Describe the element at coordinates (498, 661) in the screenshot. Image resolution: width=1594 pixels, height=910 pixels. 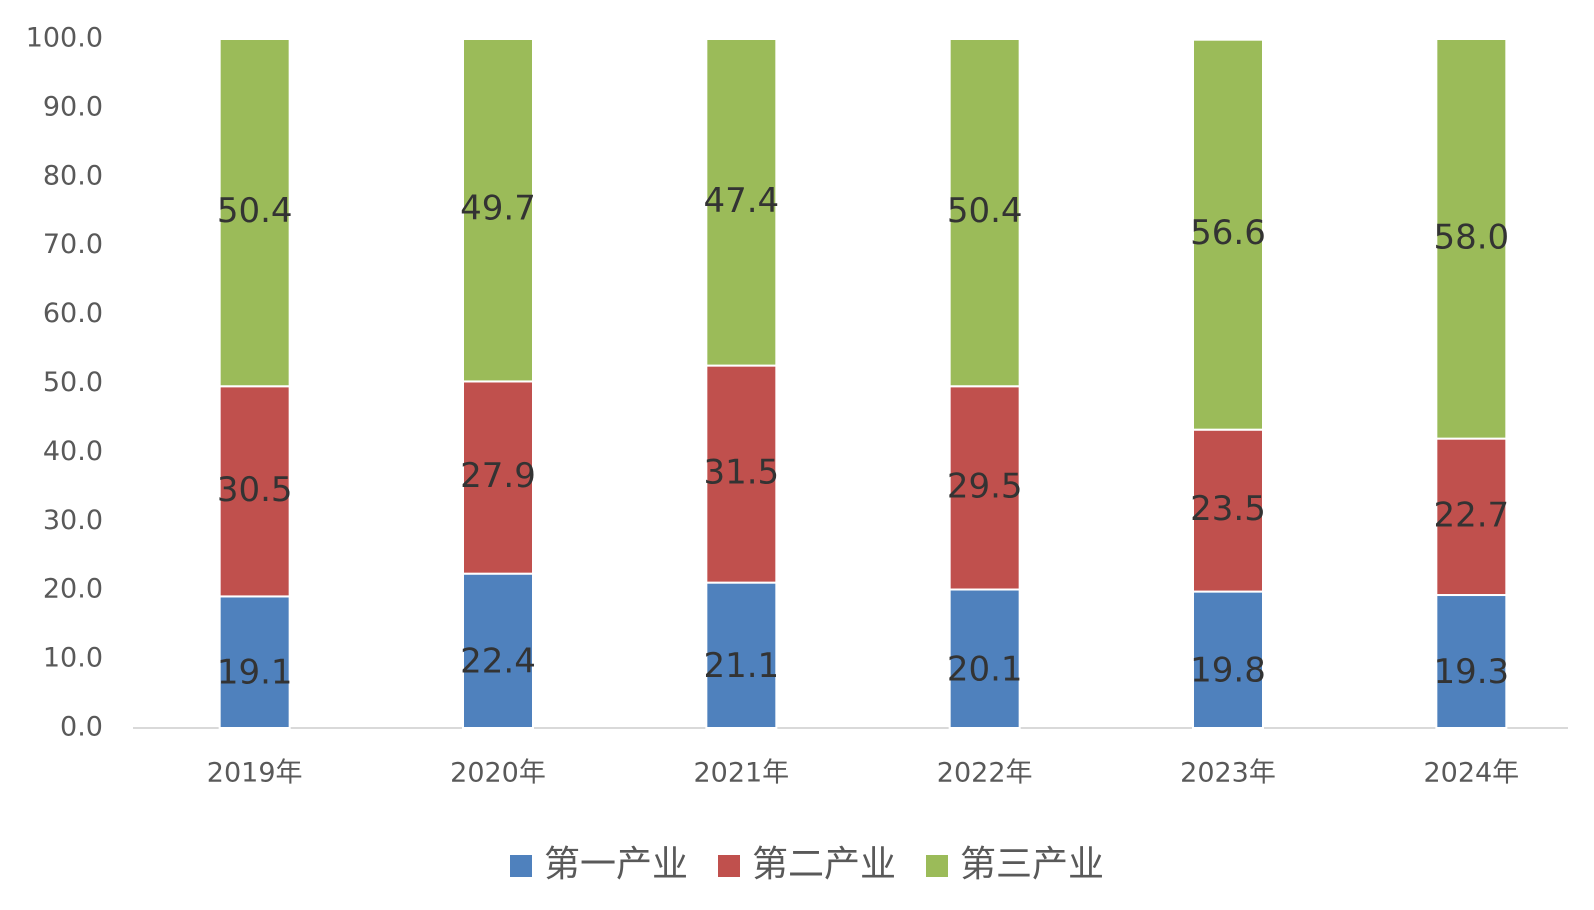
I see `data-label: 22.4` at that location.